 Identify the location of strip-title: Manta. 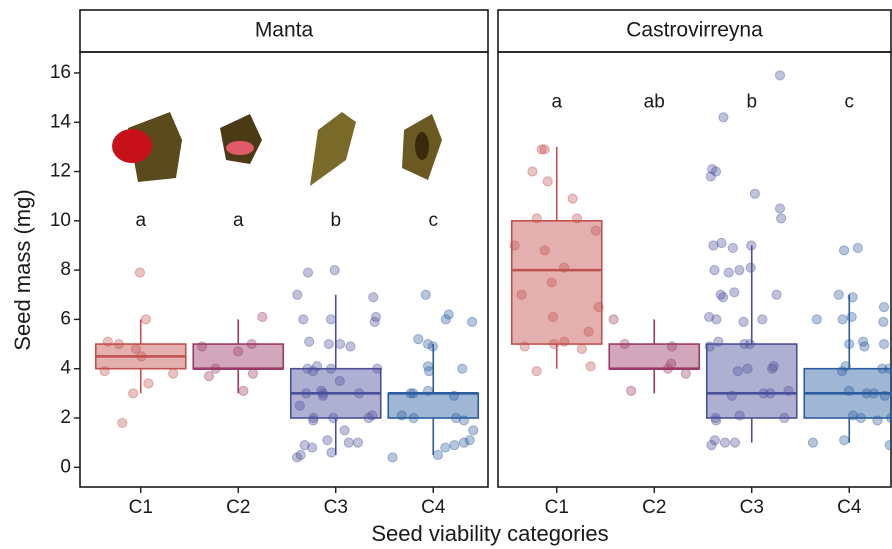
(284, 30).